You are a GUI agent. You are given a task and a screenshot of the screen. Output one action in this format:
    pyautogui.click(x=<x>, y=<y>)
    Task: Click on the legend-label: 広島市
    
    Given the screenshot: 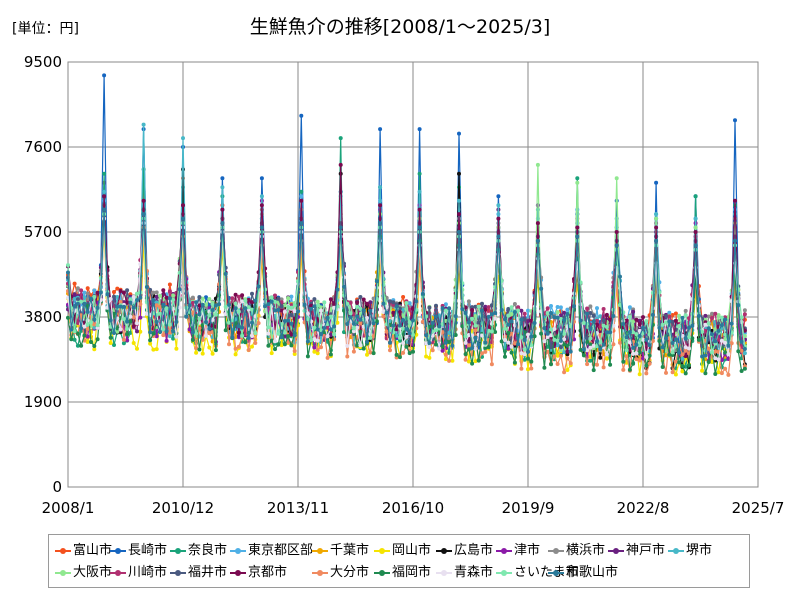 What is the action you would take?
    pyautogui.click(x=474, y=550)
    